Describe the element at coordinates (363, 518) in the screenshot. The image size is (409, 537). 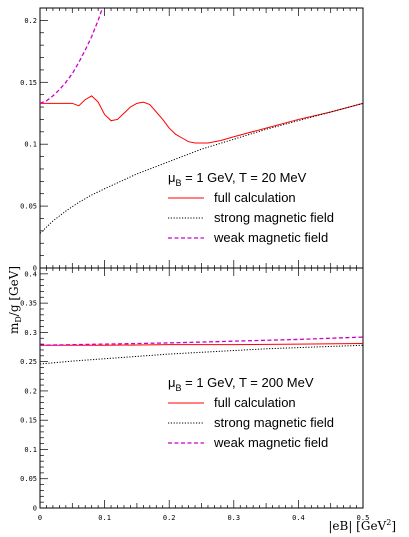
I see `x-tick-label: 0.5` at that location.